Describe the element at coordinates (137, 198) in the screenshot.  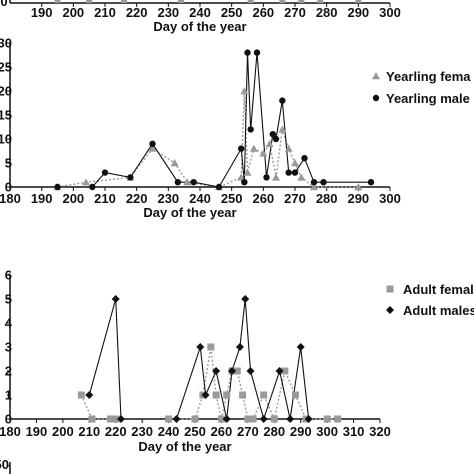
I see `yearling-chart-x-tick-label: 220` at that location.